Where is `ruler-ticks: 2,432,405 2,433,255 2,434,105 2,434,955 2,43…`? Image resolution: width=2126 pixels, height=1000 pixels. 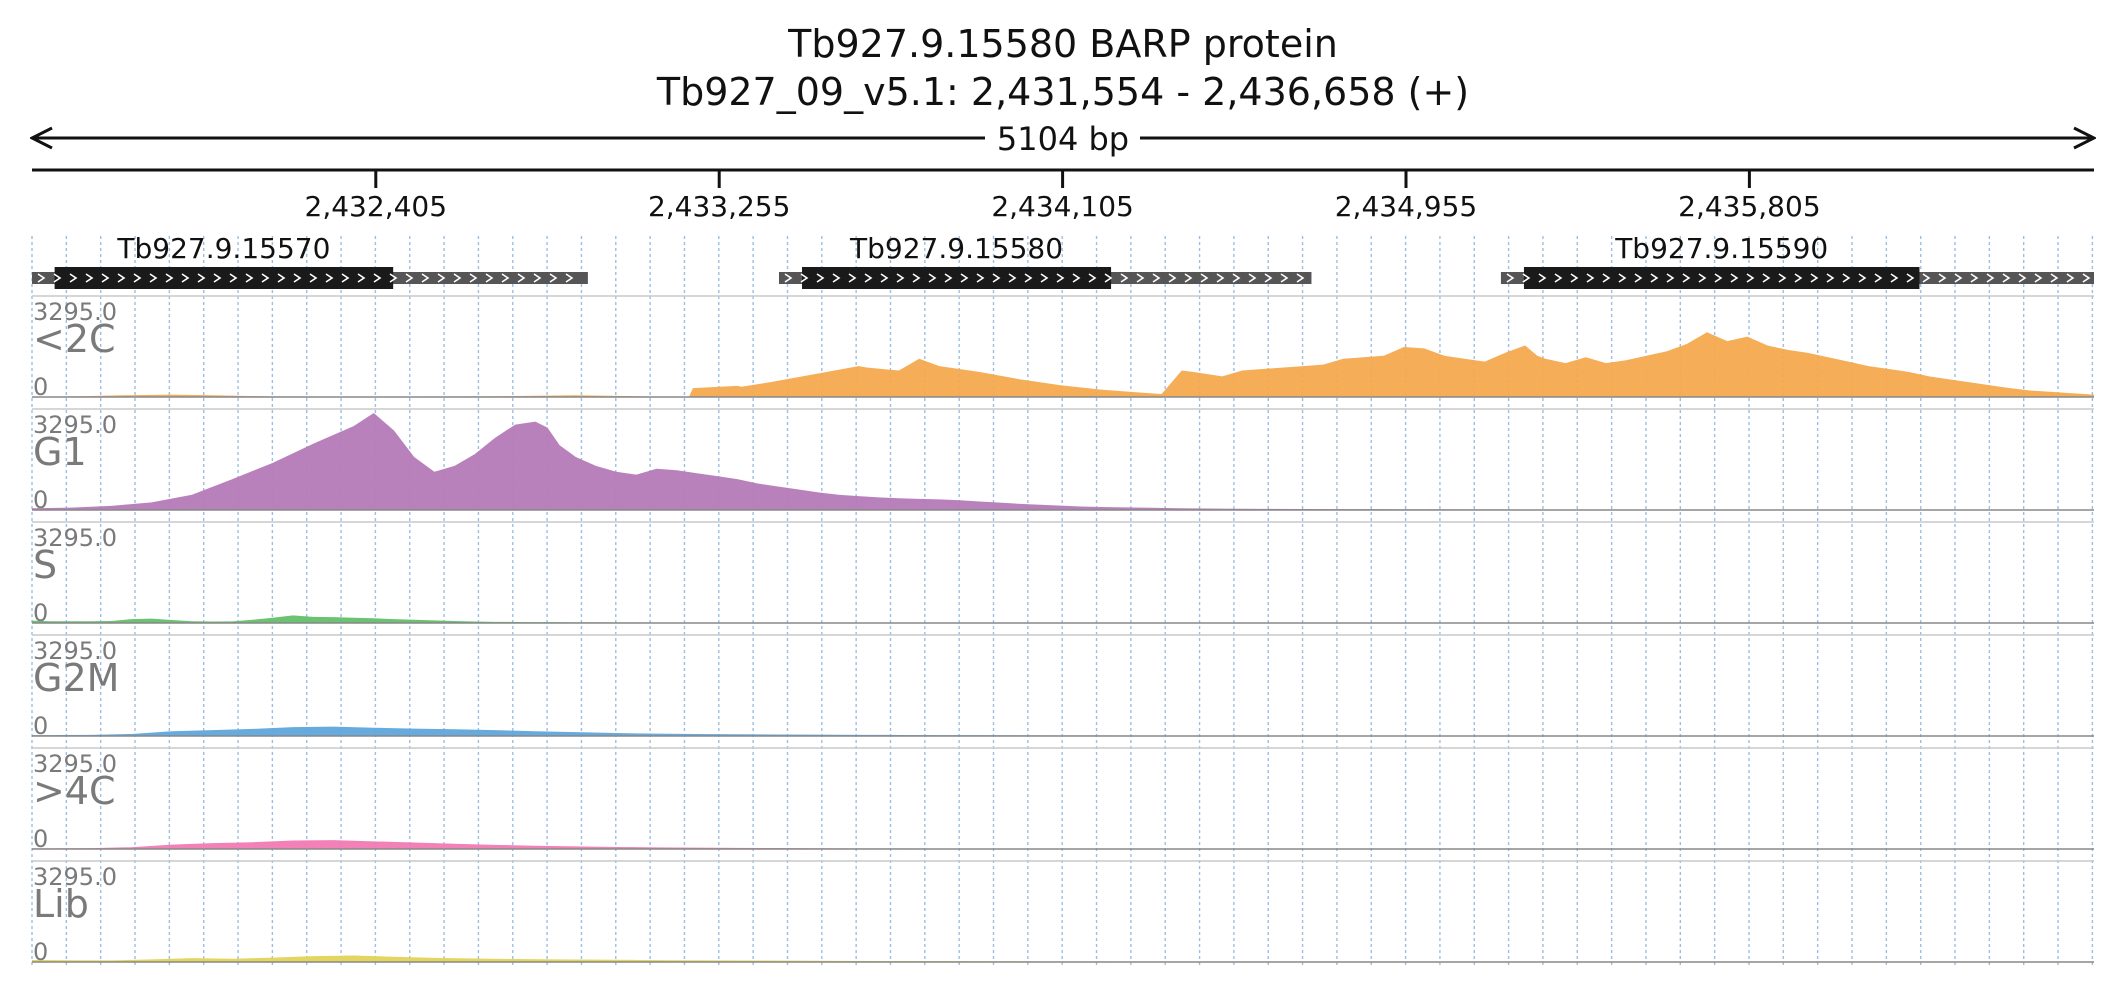
ruler-ticks: 2,432,405 2,433,255 2,434,105 2,434,955 2,43… is located at coordinates (1063, 196).